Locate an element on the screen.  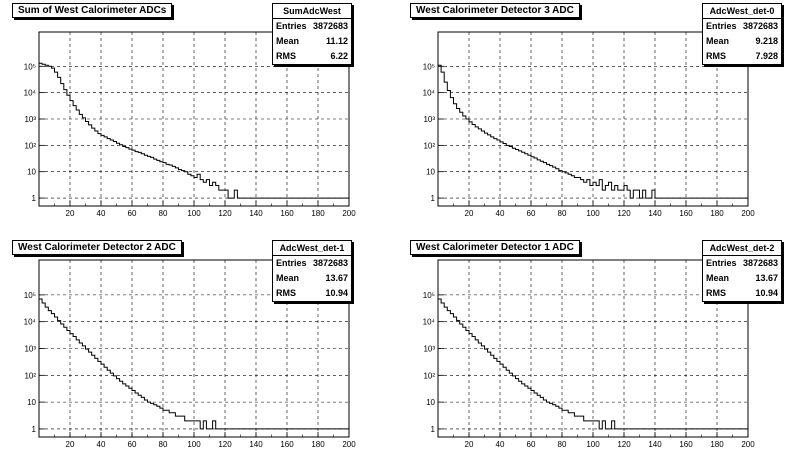
panel-3-histogram-line is located at coordinates (593, 364).